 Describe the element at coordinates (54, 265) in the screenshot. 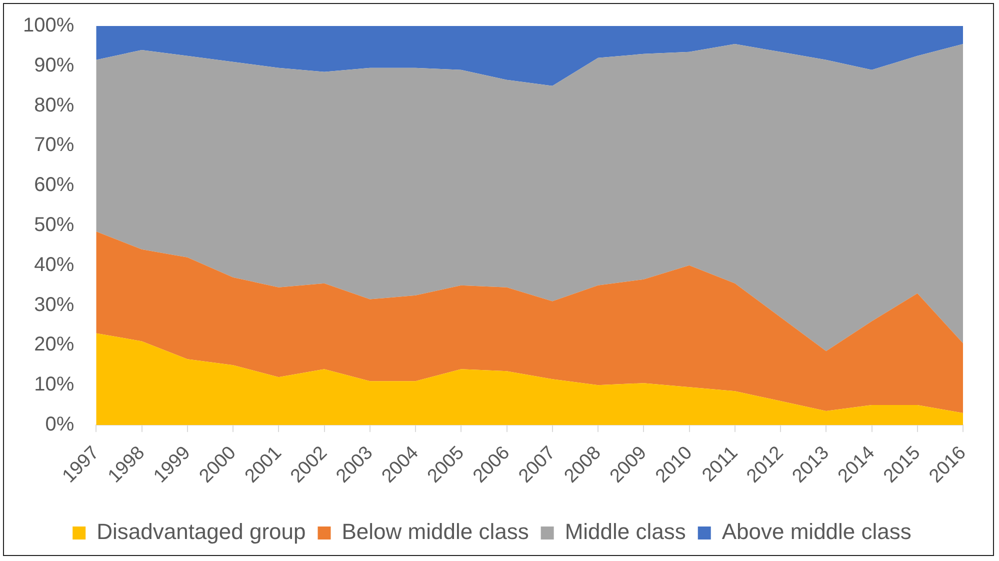

I see `y-tick-label: 40%` at that location.